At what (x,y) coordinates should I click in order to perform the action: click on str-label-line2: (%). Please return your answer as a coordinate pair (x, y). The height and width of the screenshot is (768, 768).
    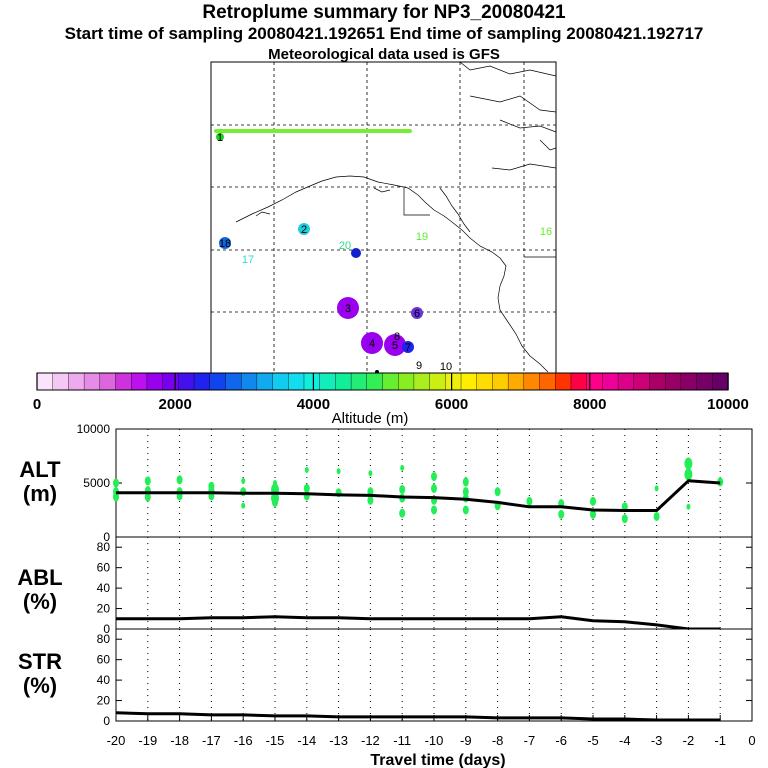
    Looking at the image, I should click on (40, 685).